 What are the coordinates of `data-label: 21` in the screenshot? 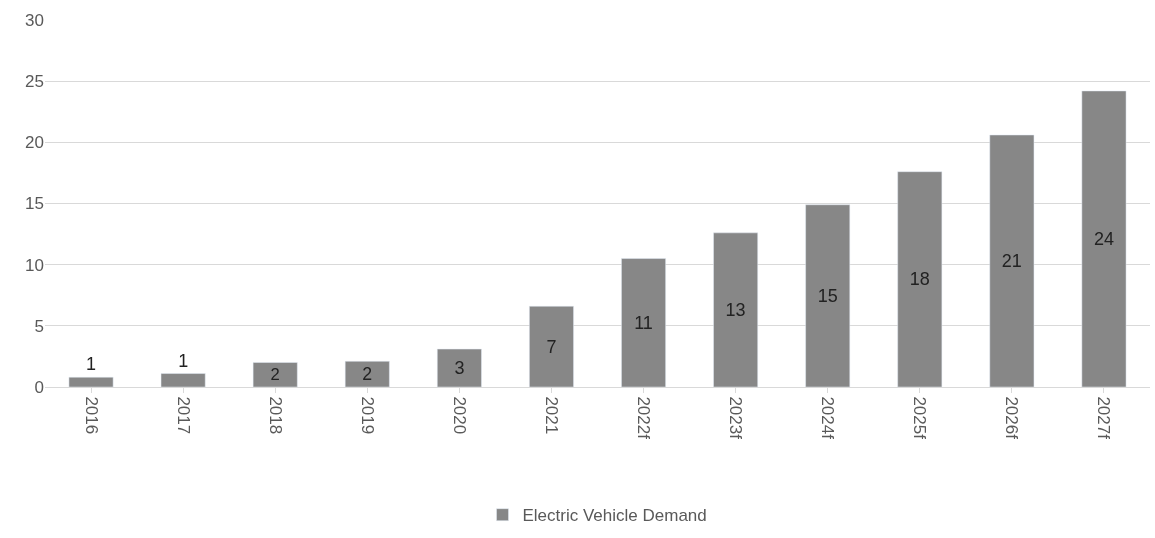 It's located at (1011, 260).